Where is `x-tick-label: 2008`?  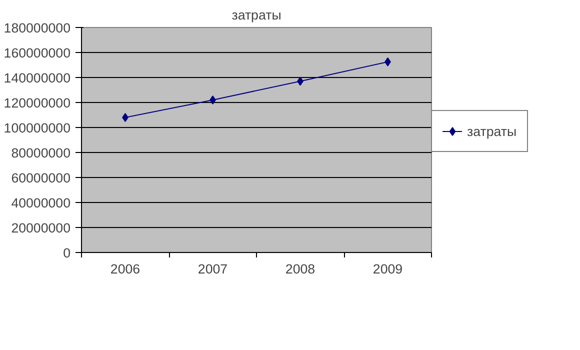
x-tick-label: 2008 is located at coordinates (300, 269).